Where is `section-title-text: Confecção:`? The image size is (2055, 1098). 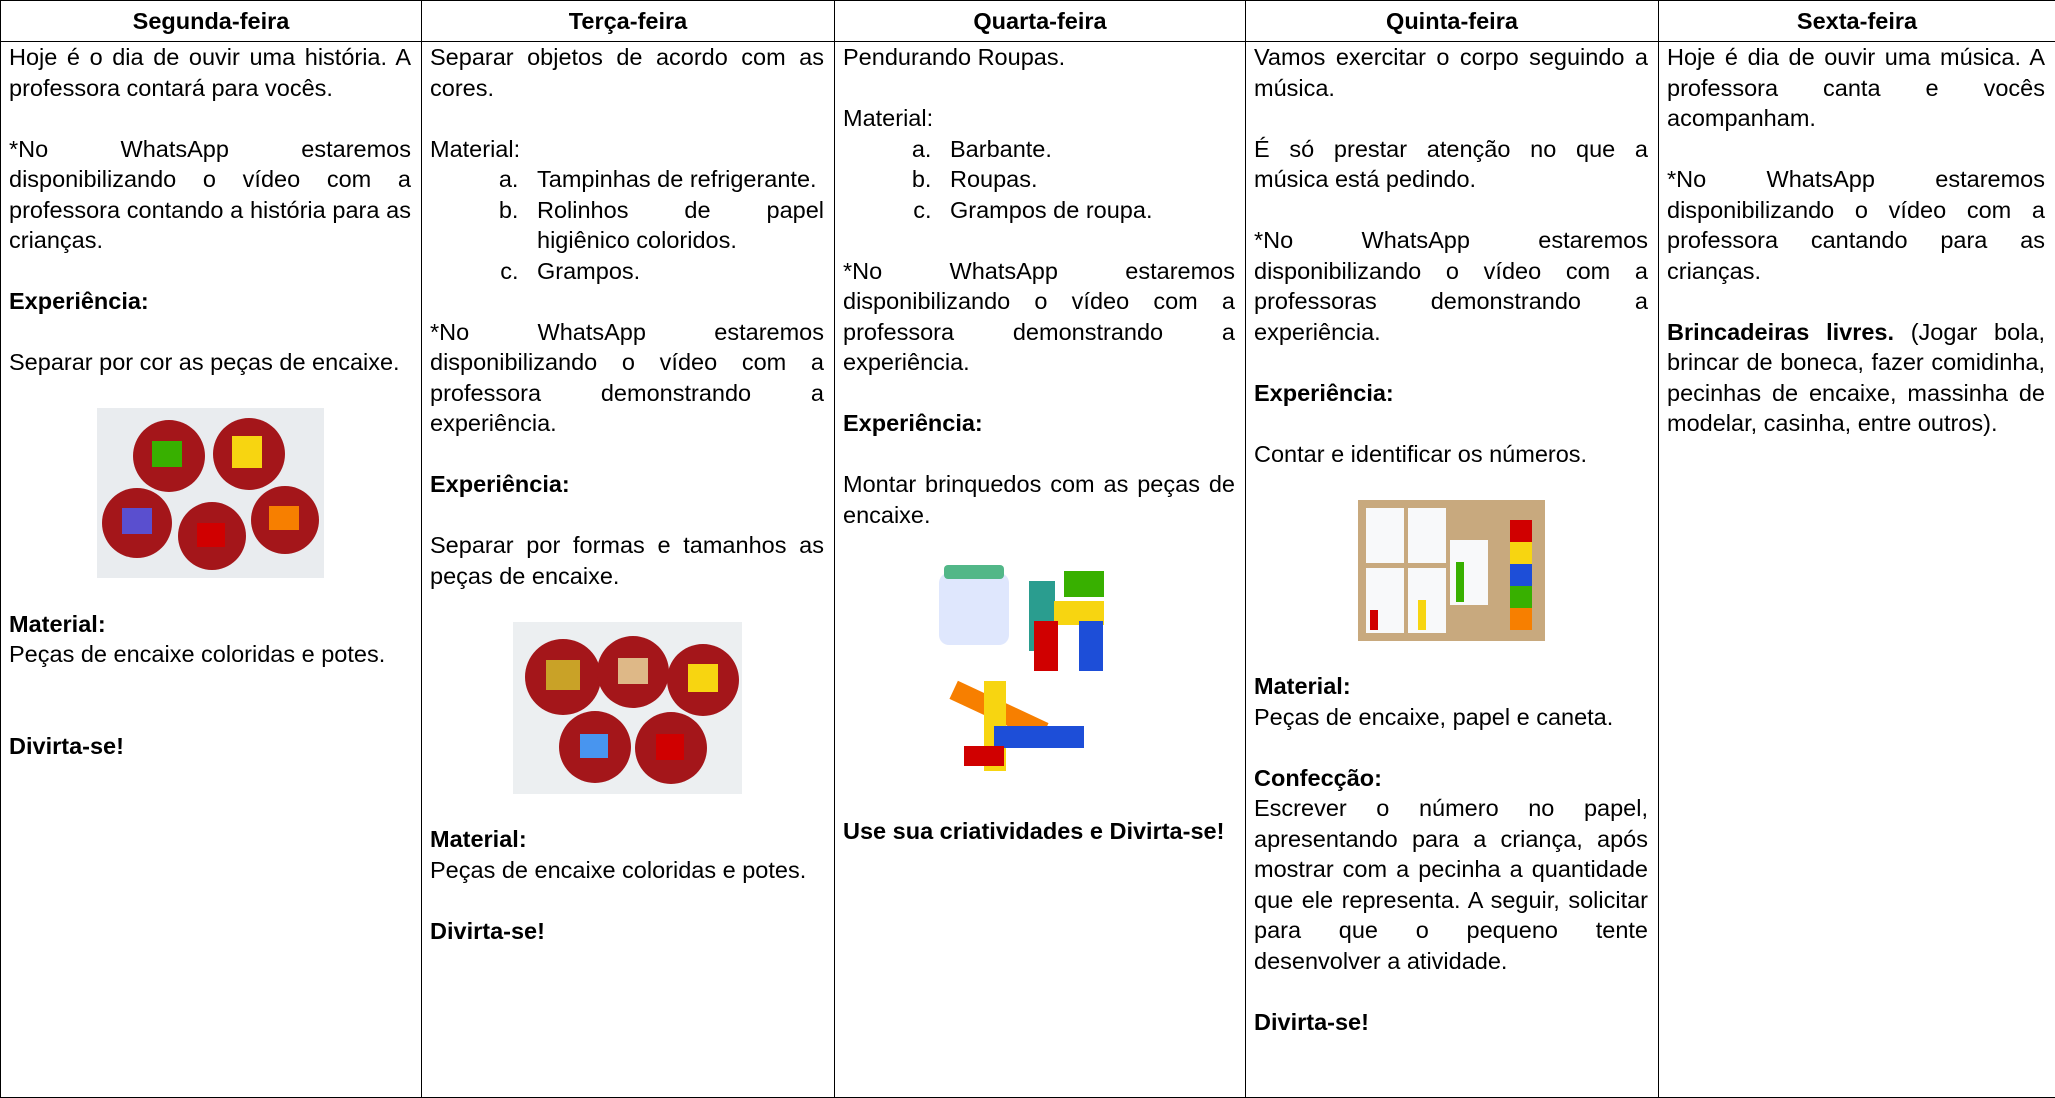 section-title-text: Confecção: is located at coordinates (1318, 777).